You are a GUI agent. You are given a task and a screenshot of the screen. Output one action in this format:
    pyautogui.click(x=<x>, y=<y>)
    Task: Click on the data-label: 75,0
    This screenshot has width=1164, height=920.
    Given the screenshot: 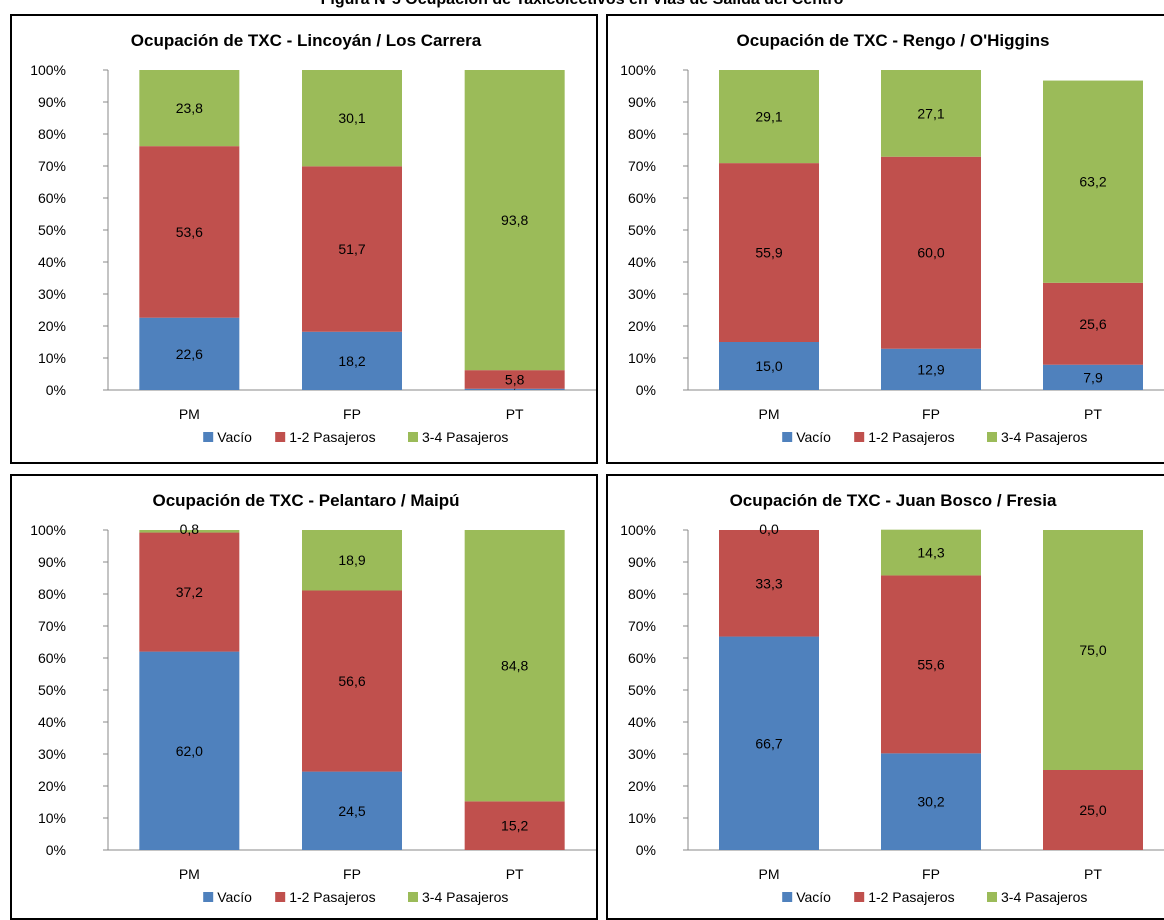 What is the action you would take?
    pyautogui.click(x=1092, y=650)
    